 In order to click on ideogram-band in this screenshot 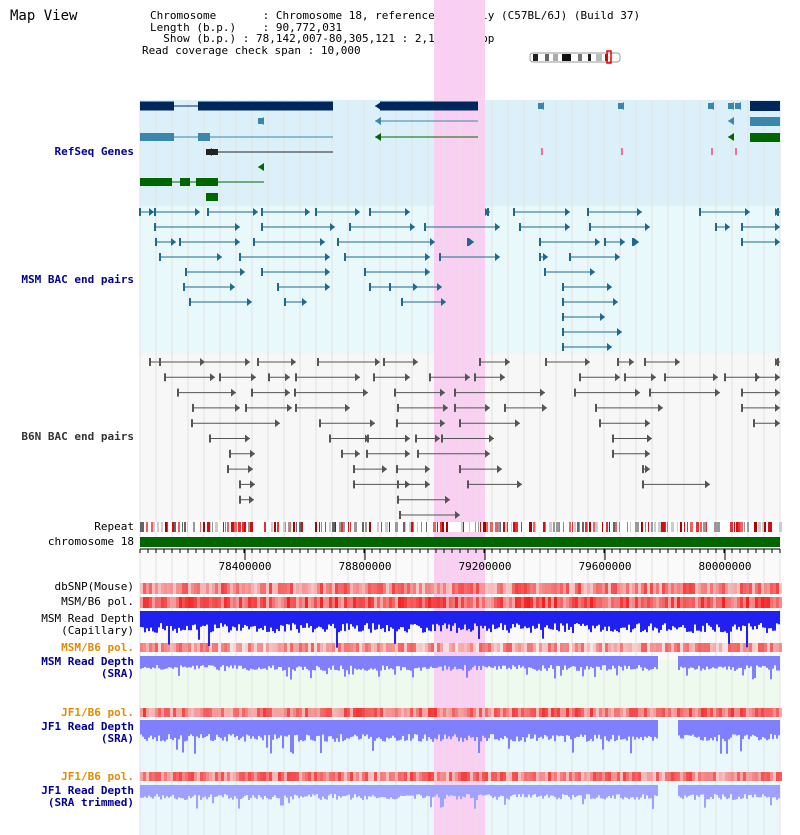, I will do `click(589, 57)`.